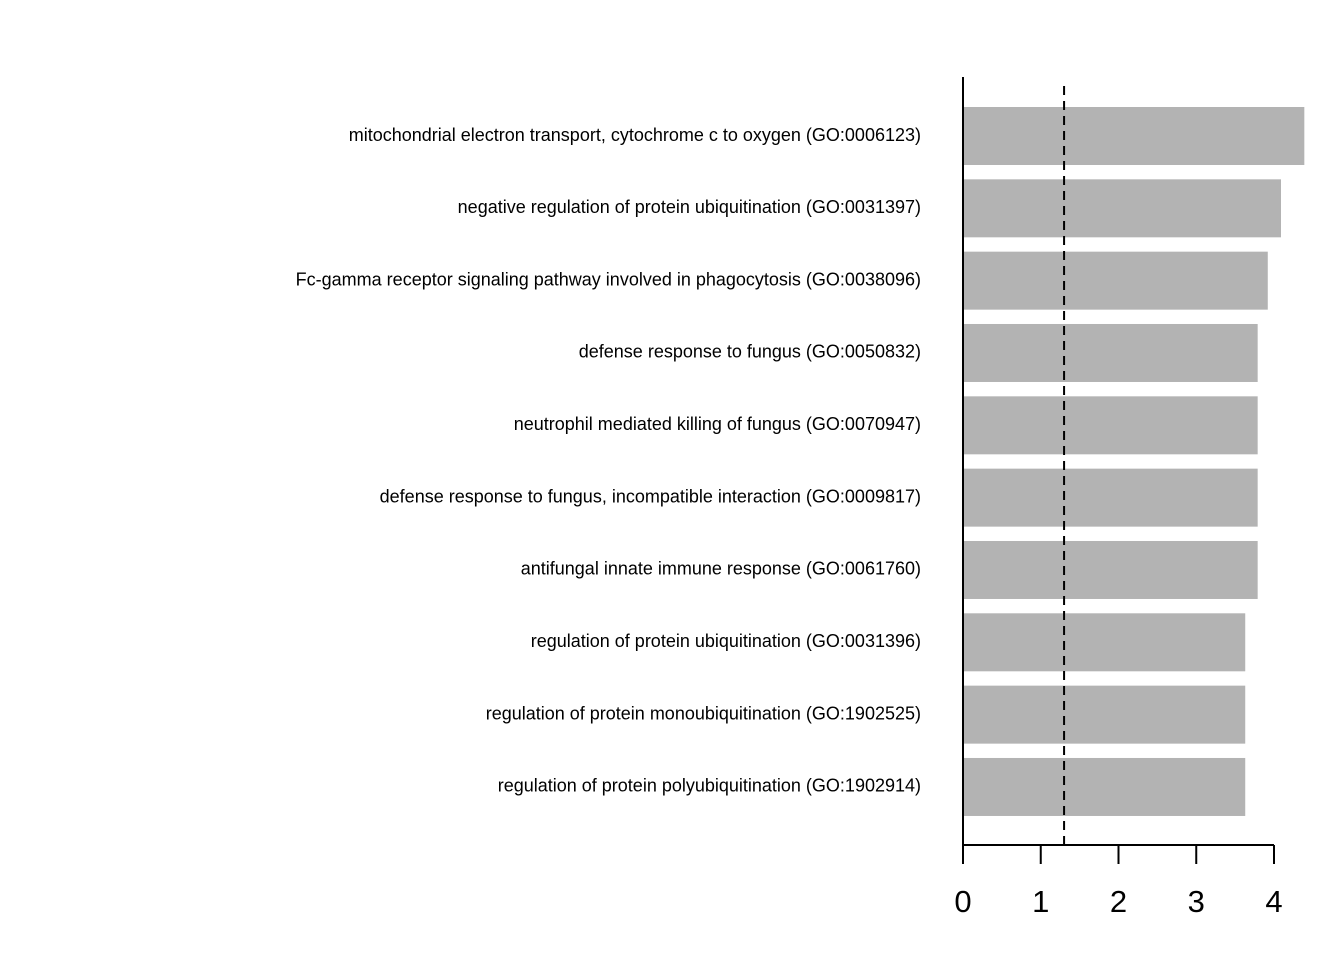 Image resolution: width=1344 pixels, height=960 pixels. Describe the element at coordinates (1196, 901) in the screenshot. I see `x-tick-label: 3` at that location.